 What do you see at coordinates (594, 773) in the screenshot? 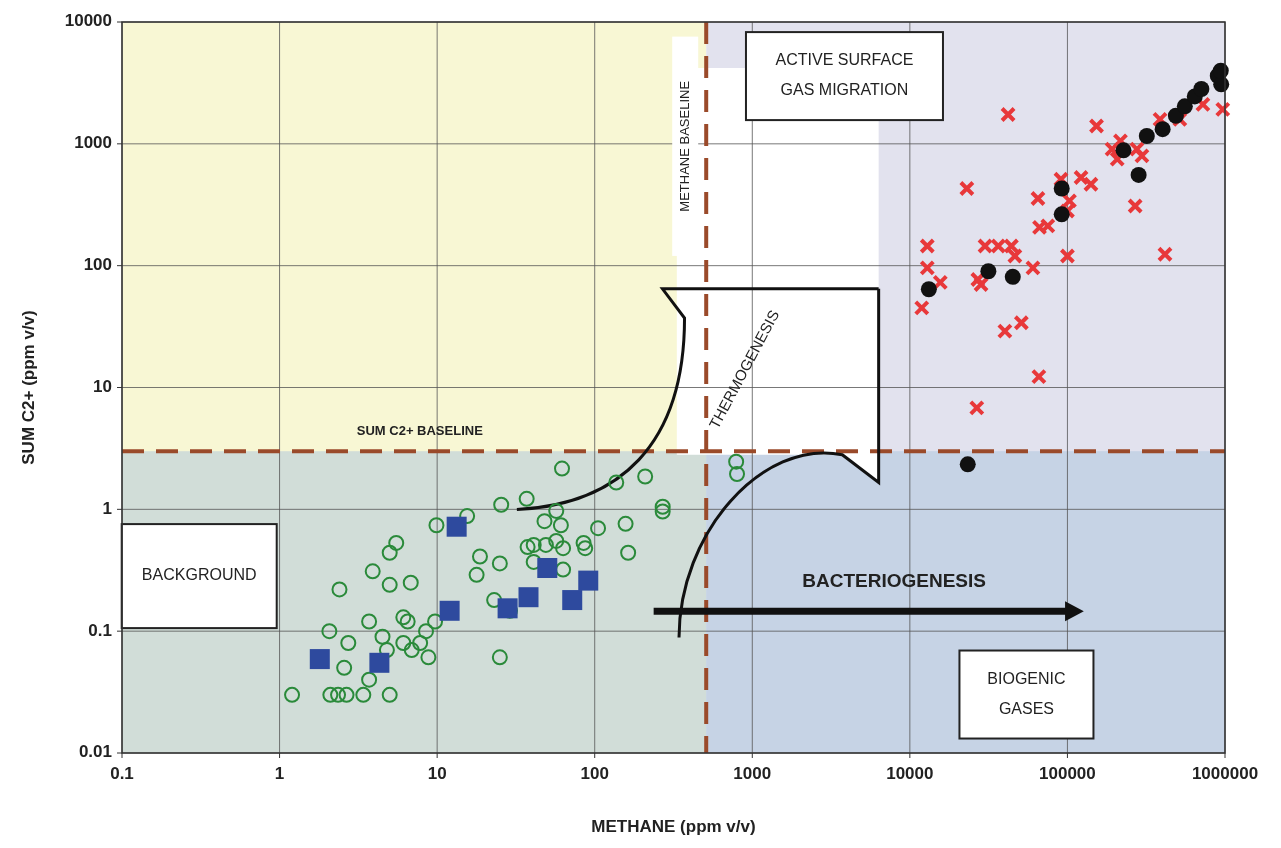
I see `x-tick-label: 100` at bounding box center [594, 773].